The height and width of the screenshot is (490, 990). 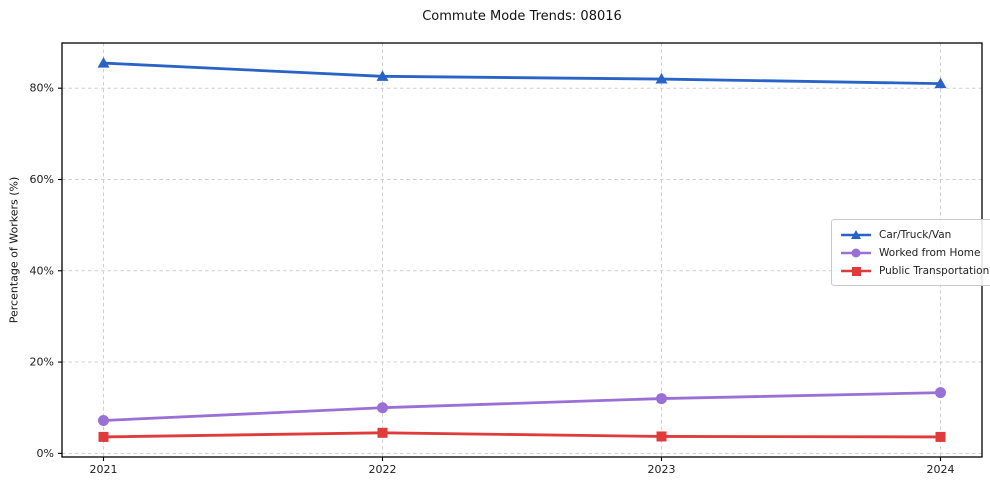 What do you see at coordinates (662, 469) in the screenshot?
I see `x-tick-label: 2023` at bounding box center [662, 469].